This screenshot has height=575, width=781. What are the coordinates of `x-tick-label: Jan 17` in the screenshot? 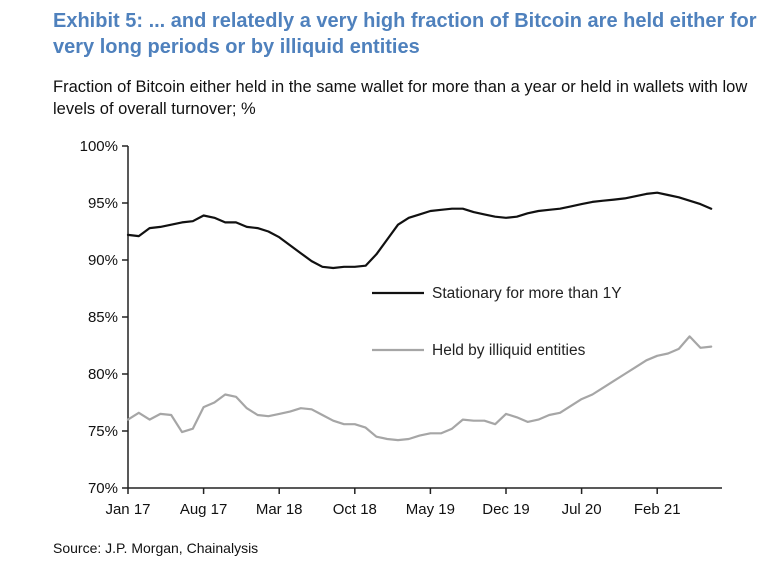 It's located at (127, 509).